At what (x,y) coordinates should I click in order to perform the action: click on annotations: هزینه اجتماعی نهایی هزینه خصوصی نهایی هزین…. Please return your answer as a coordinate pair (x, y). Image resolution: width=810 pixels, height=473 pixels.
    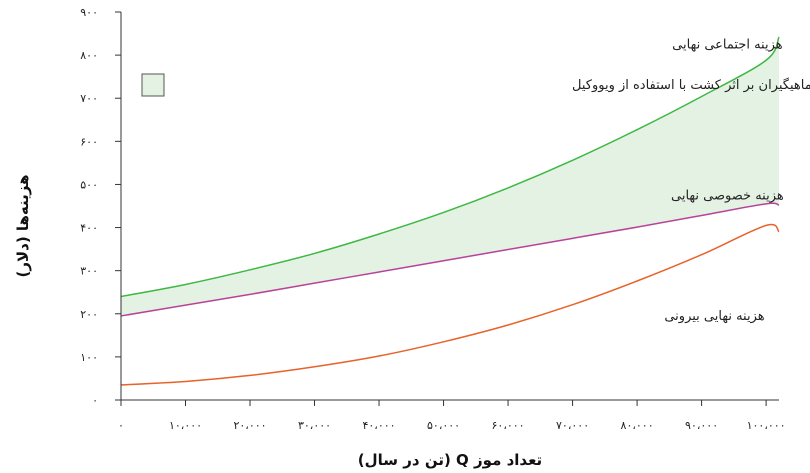
    Looking at the image, I should click on (724, 181).